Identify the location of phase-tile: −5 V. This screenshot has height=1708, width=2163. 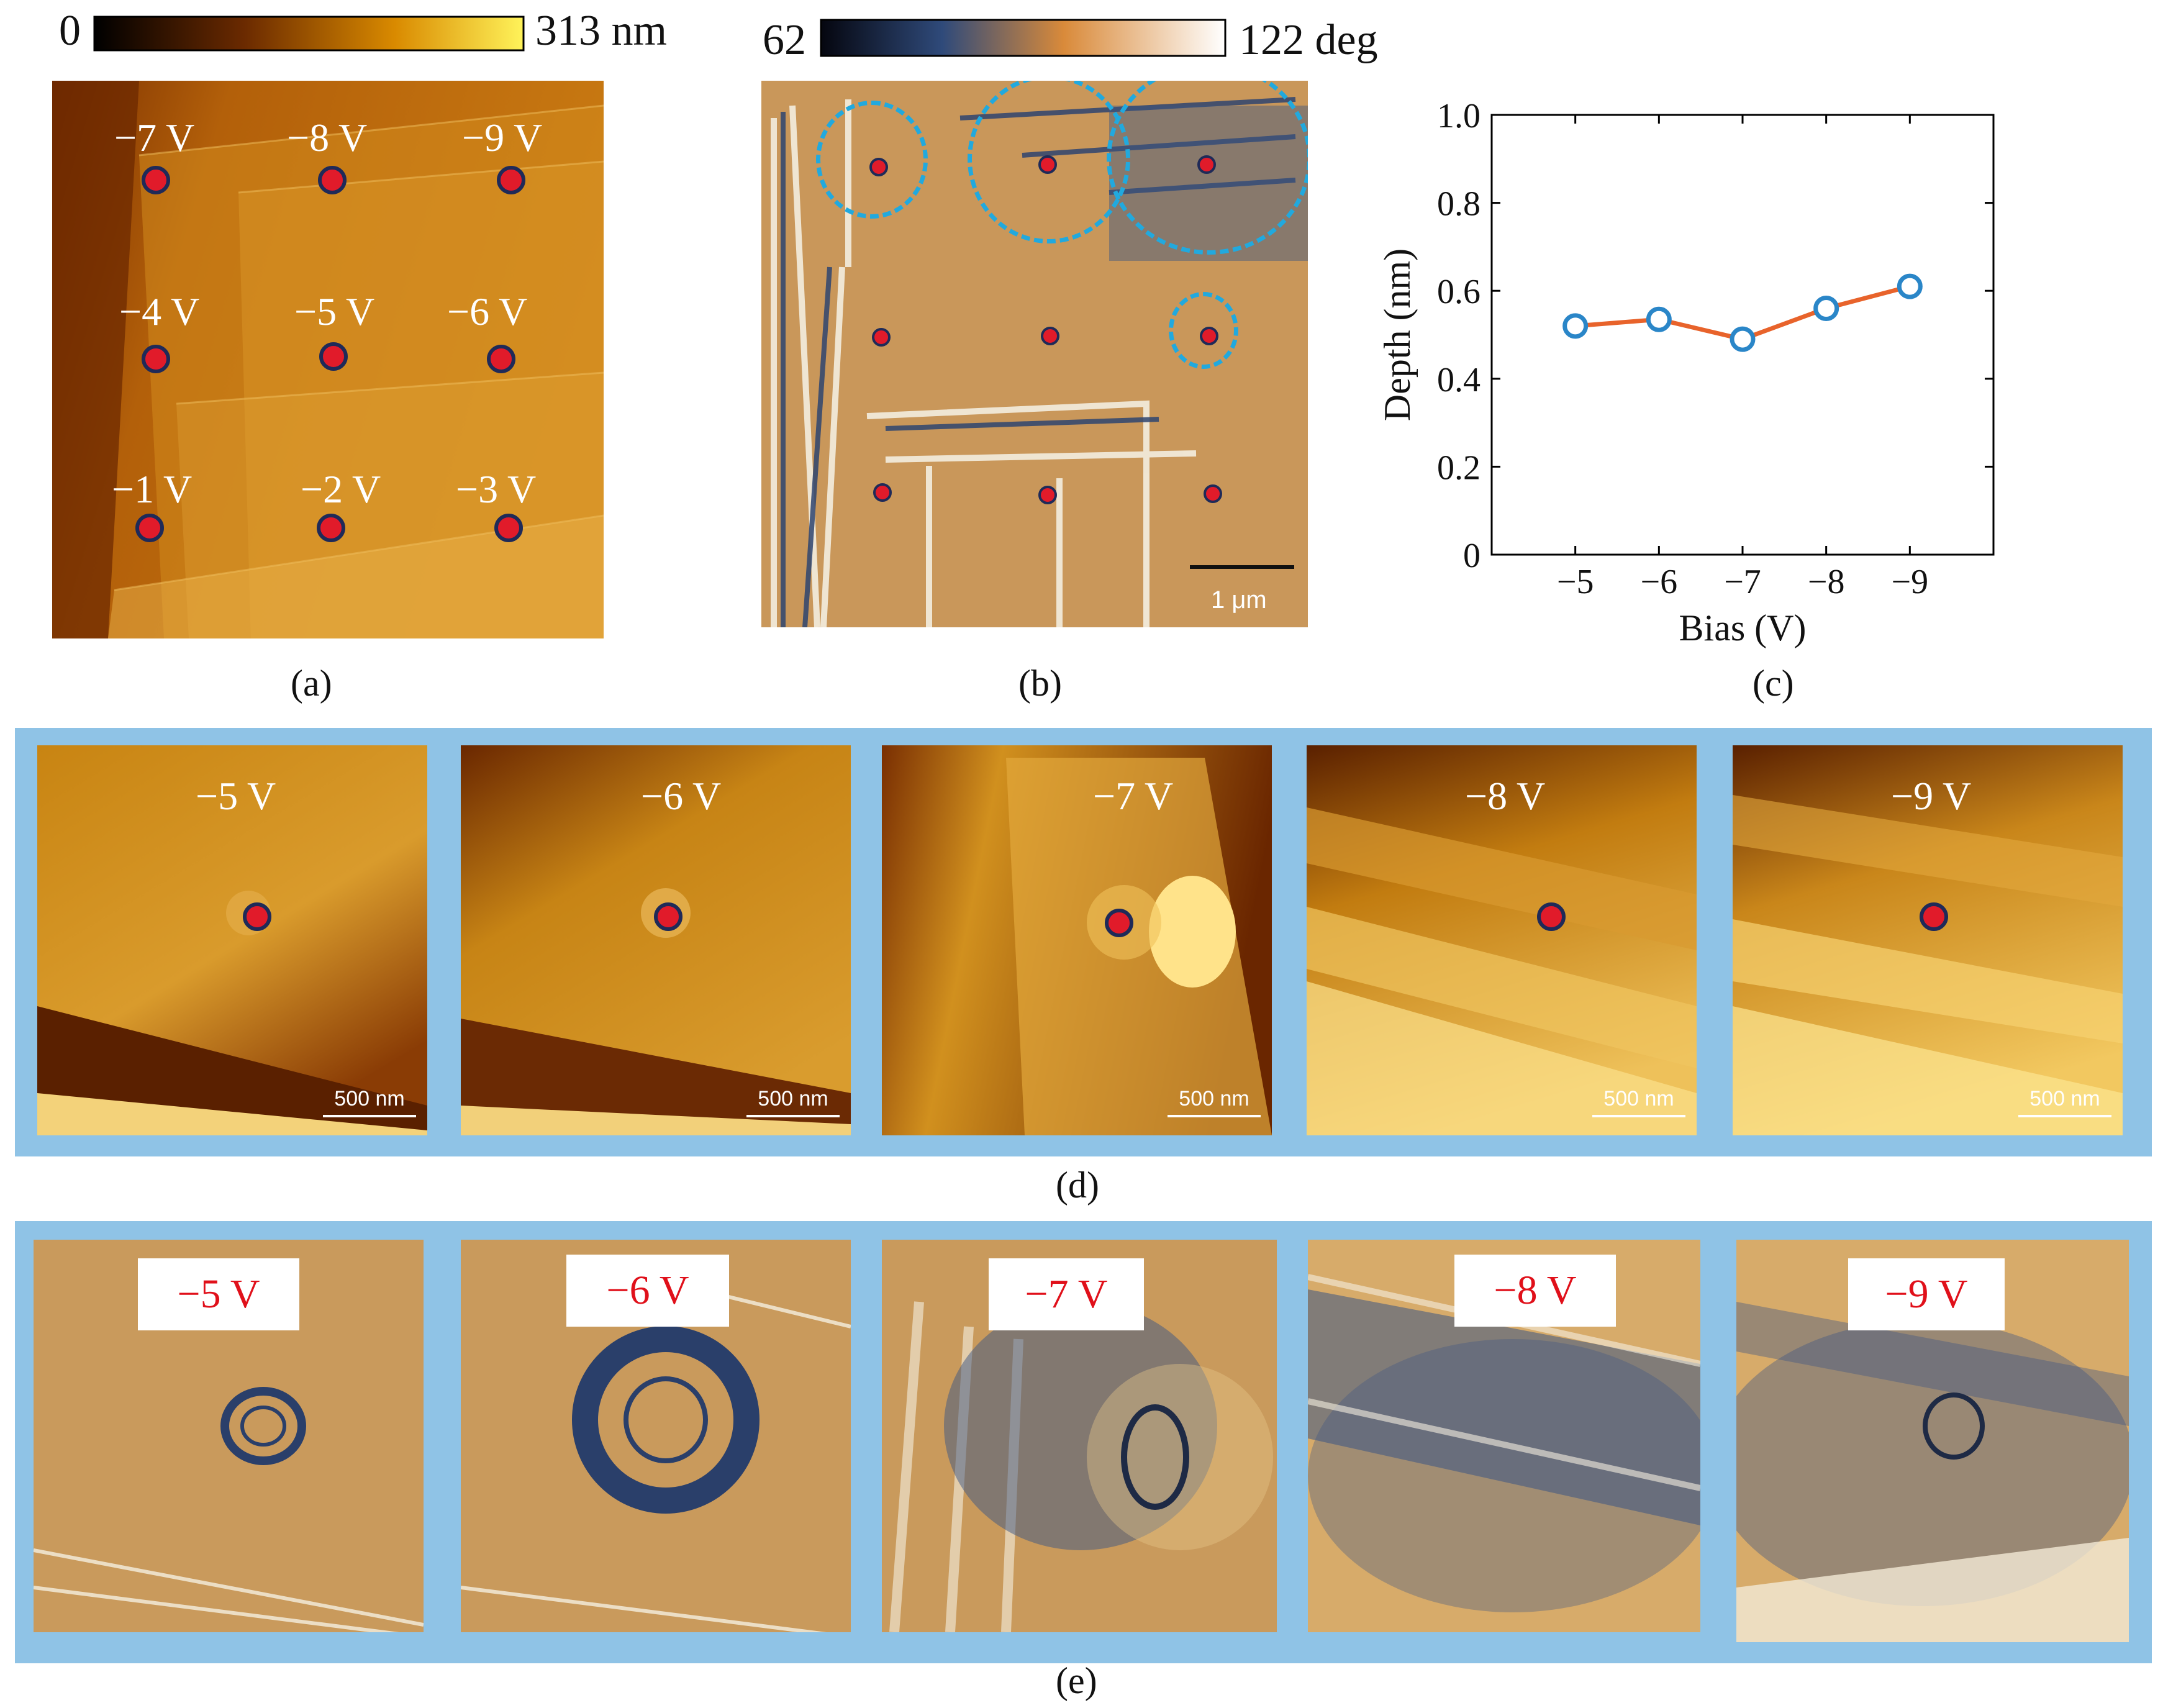
(229, 1436).